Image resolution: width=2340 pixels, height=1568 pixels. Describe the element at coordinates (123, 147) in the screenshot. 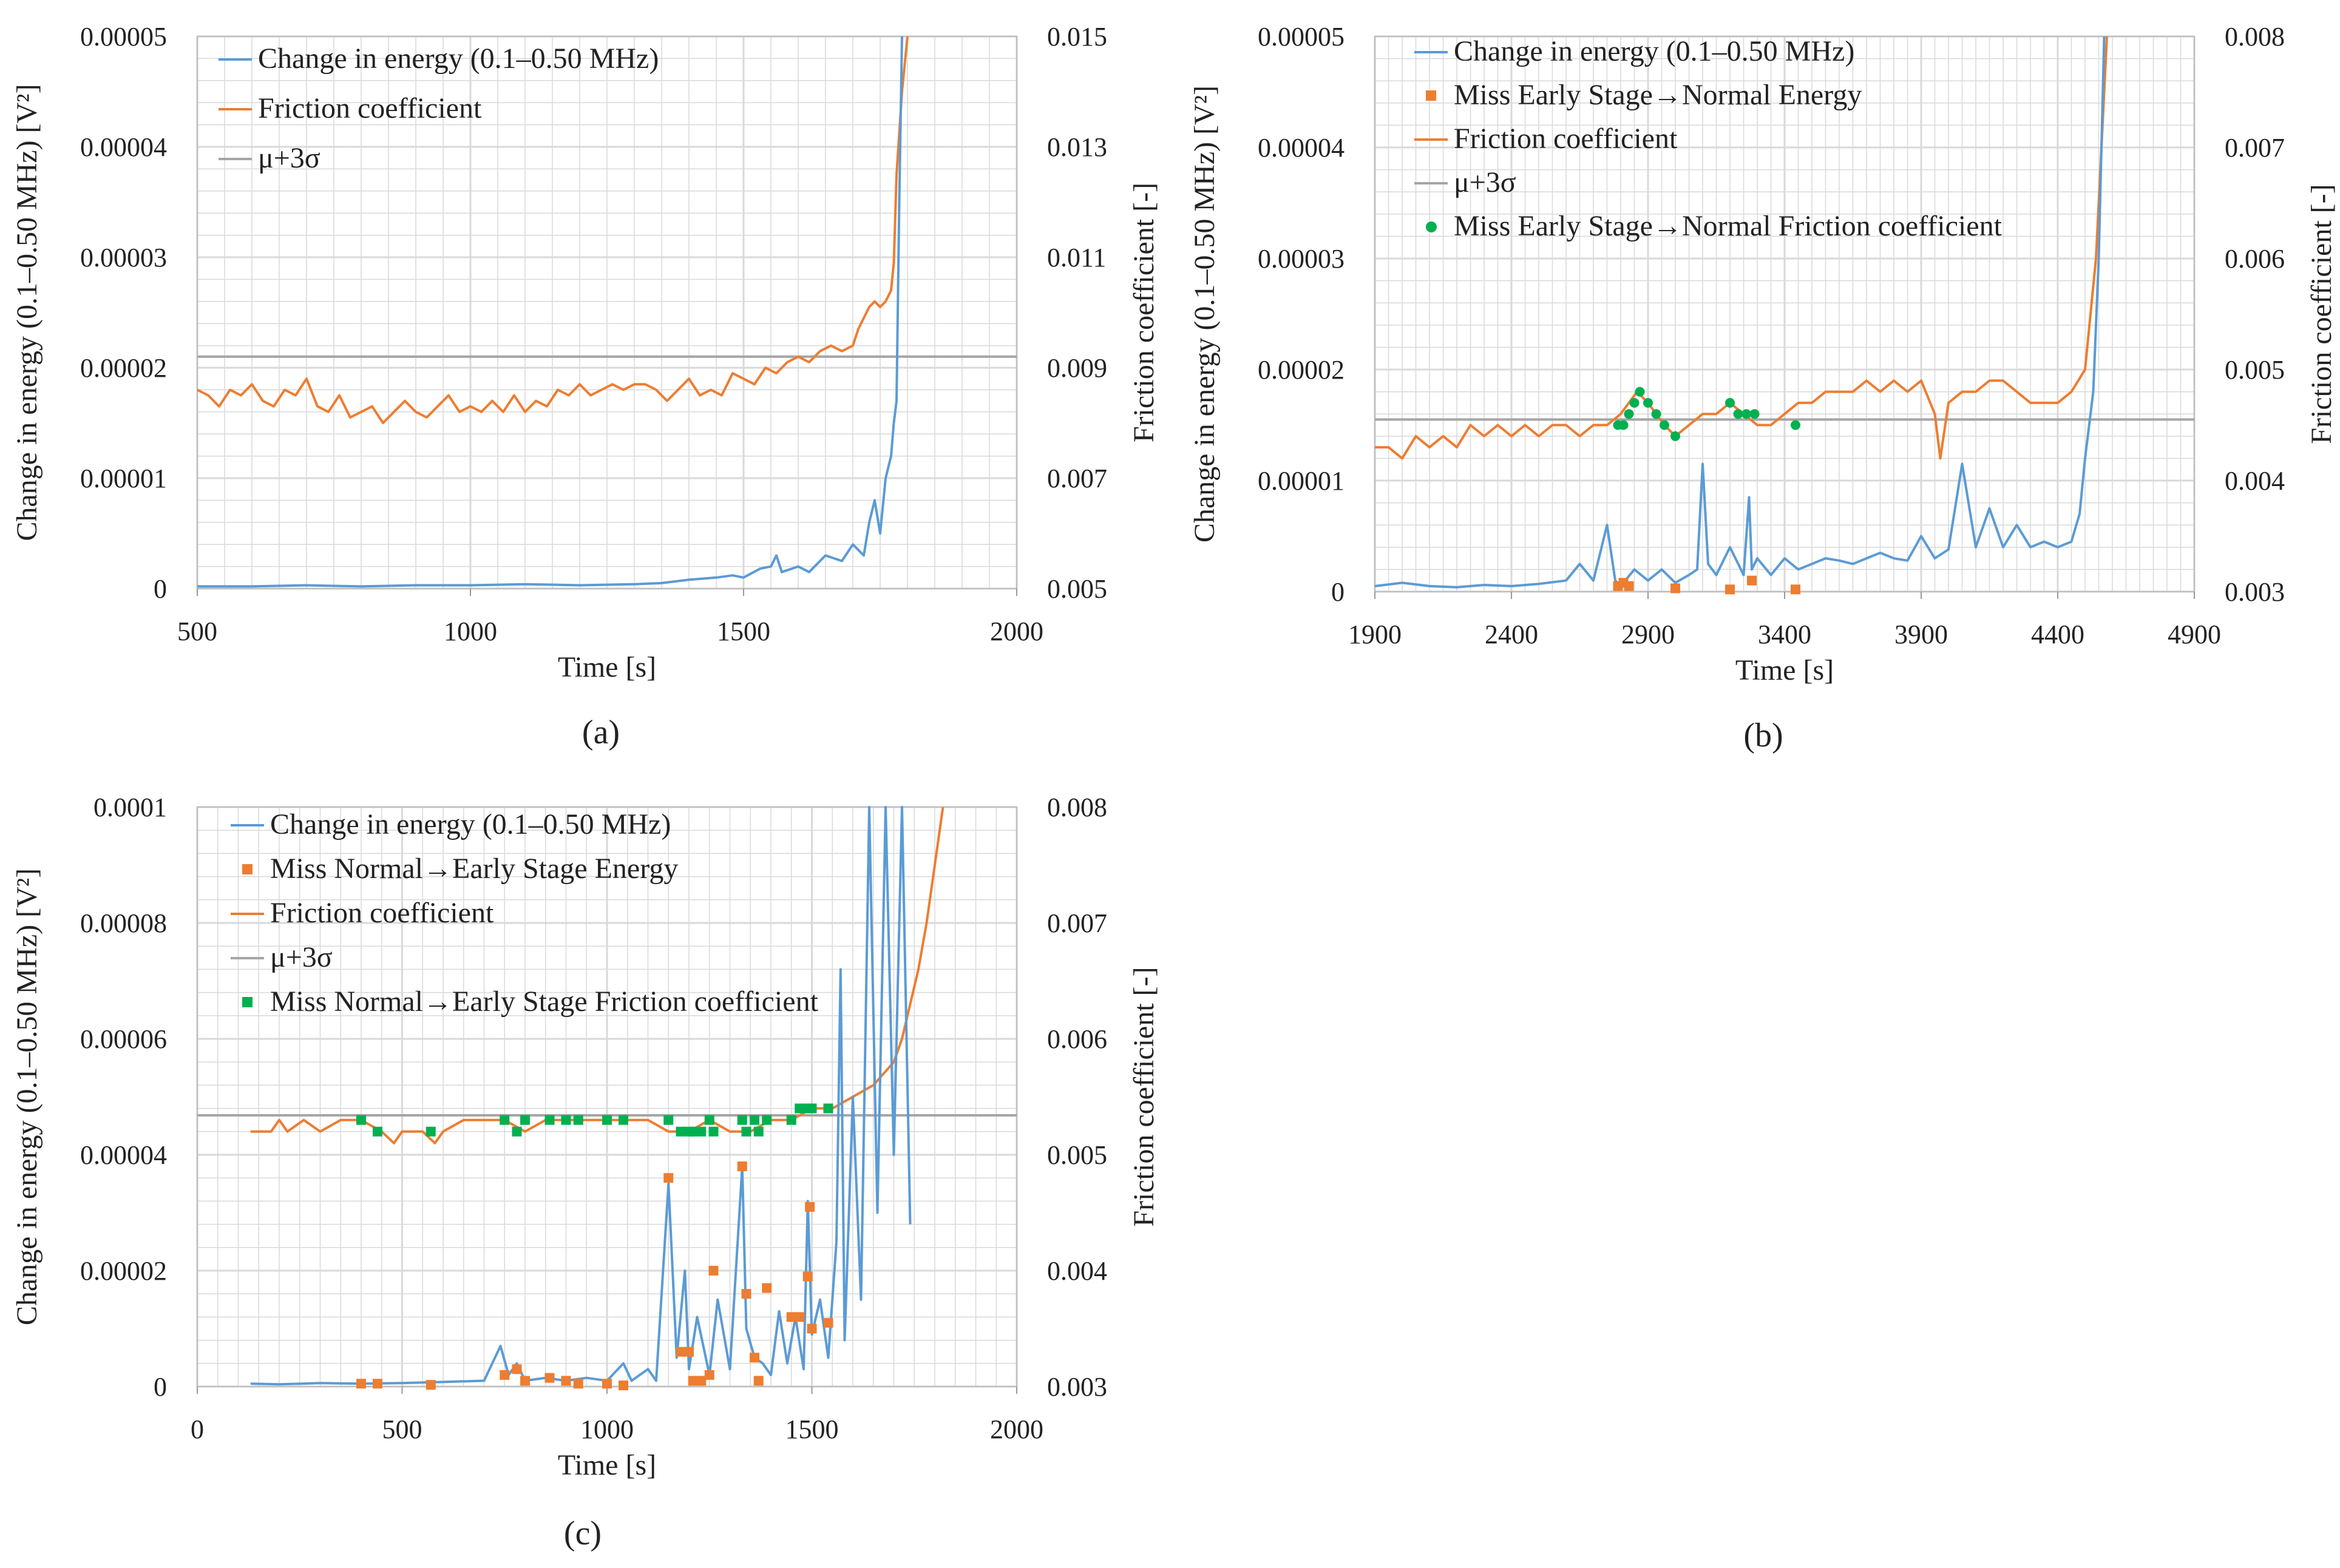

I see `y-tick-label: 0.00004` at that location.